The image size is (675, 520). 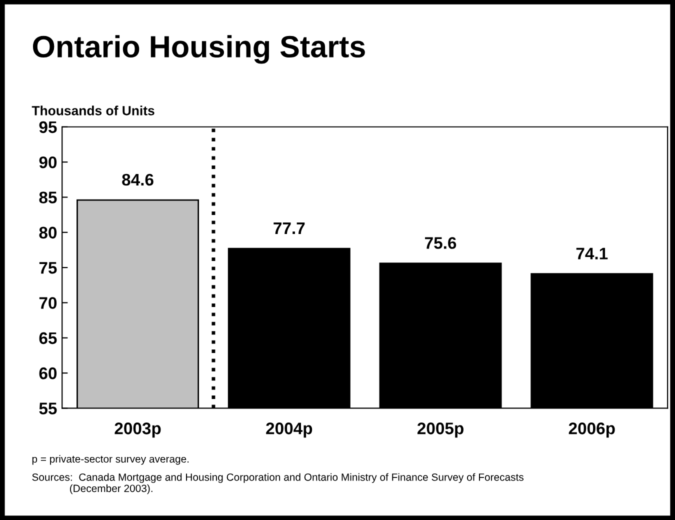 I want to click on x-tick-label: 2005p, so click(x=440, y=430).